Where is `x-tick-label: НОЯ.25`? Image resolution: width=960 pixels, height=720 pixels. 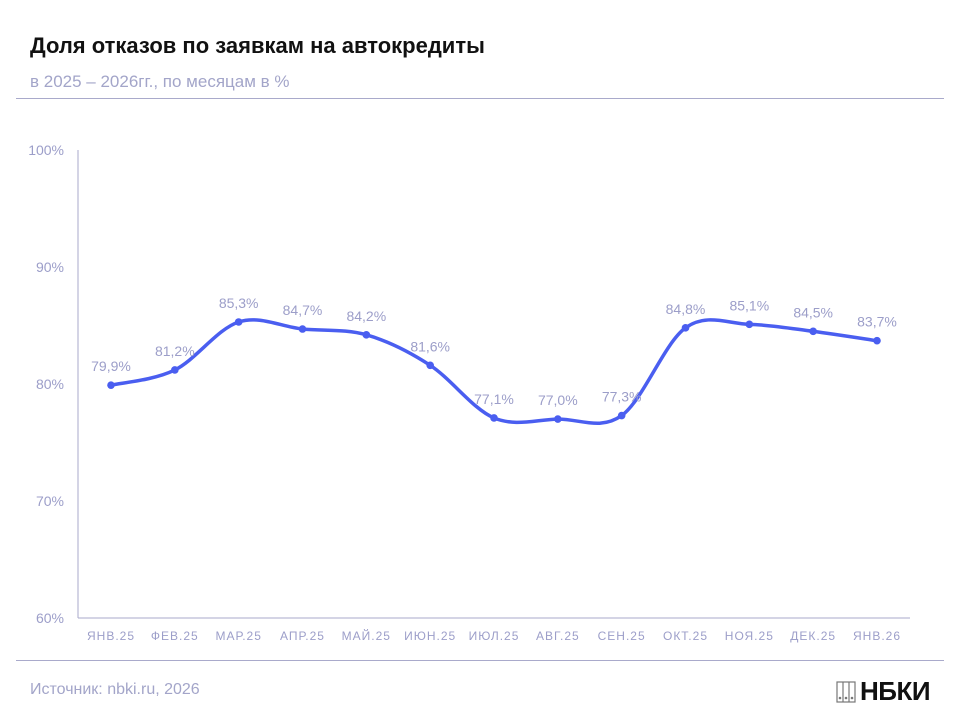 x-tick-label: НОЯ.25 is located at coordinates (749, 636).